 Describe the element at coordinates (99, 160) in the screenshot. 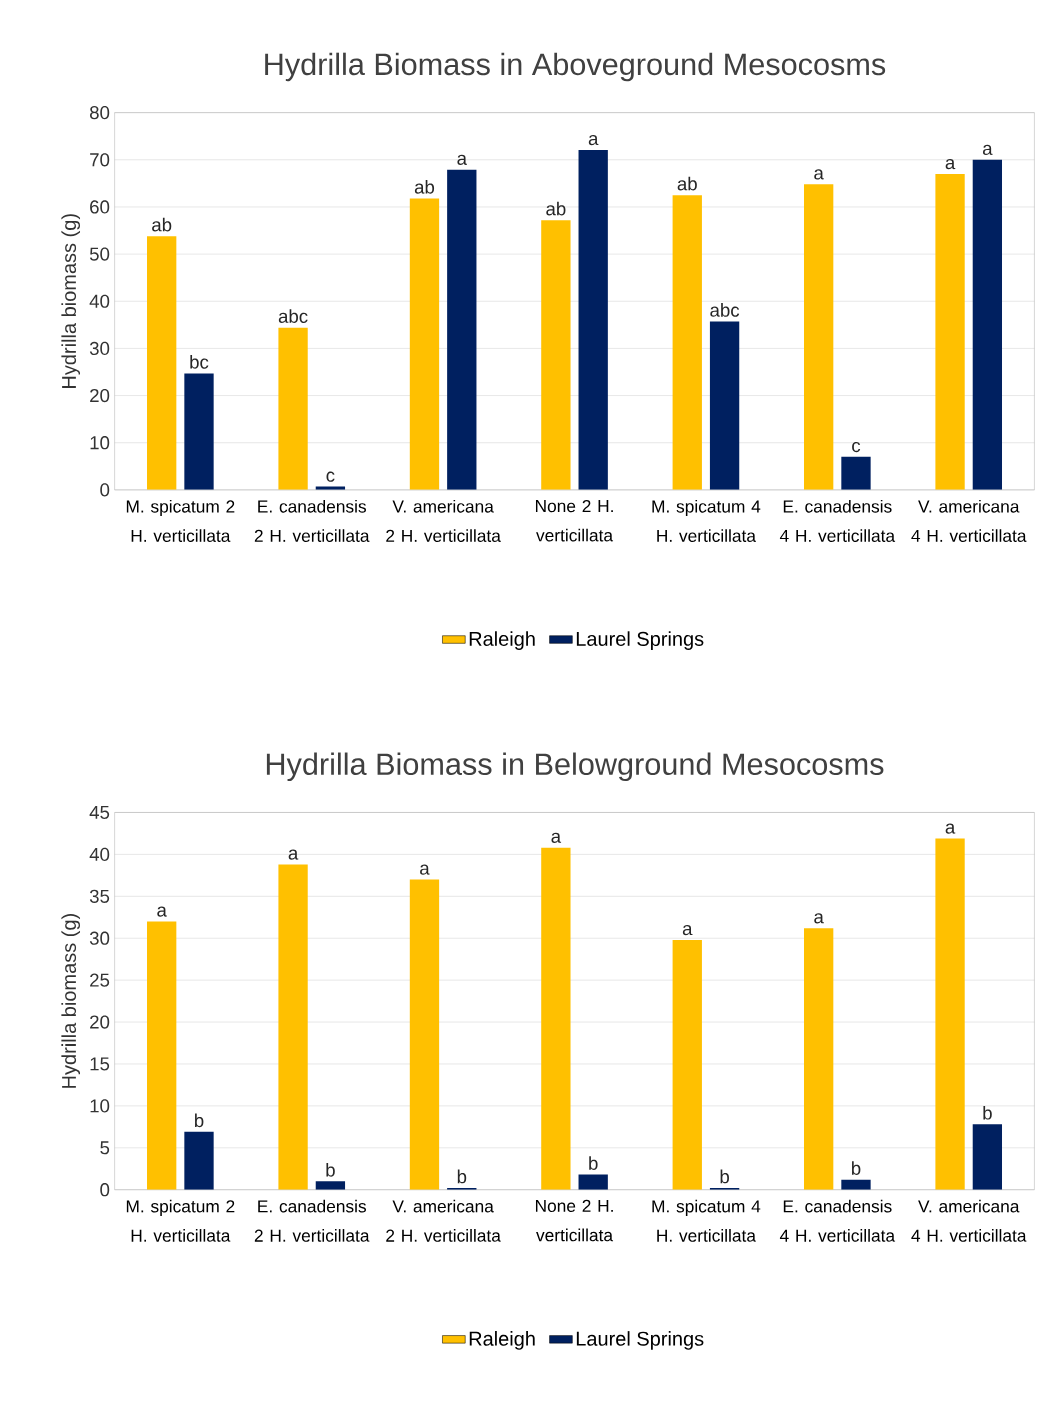

I see `y-tick-label: 70` at that location.